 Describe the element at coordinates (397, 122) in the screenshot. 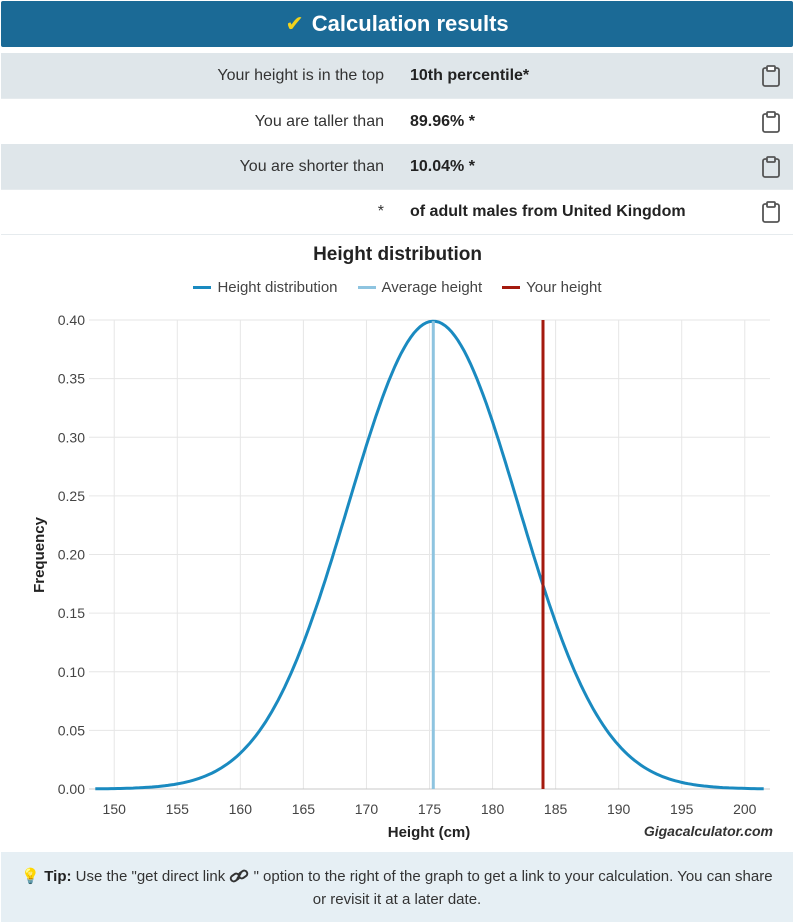

I see `result-row-taller: You are taller than 89.96% *` at that location.